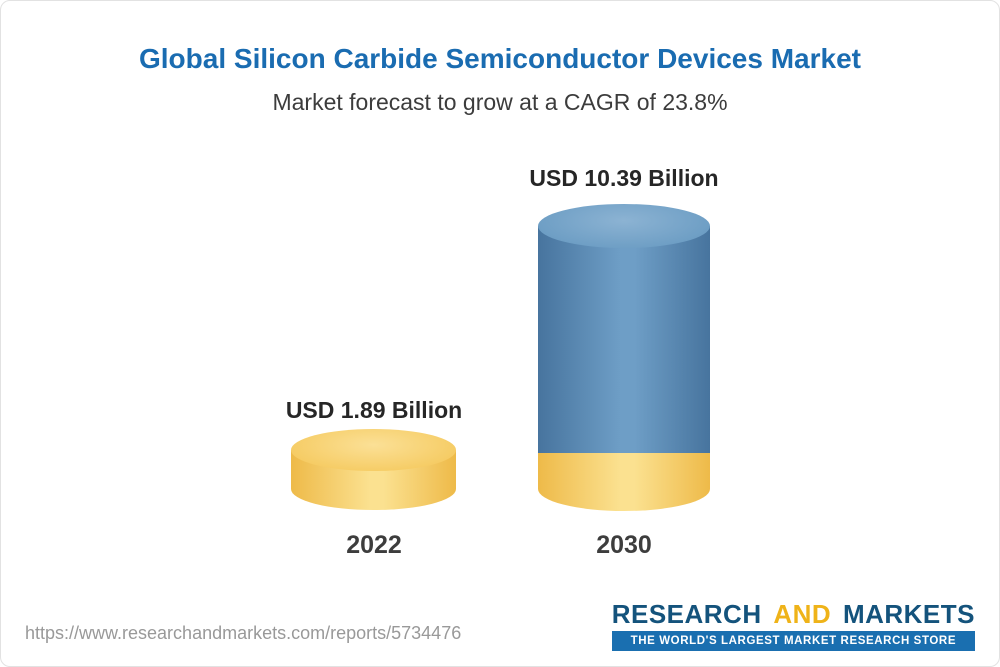  What do you see at coordinates (624, 471) in the screenshot?
I see `cylinder-base-band-2030` at bounding box center [624, 471].